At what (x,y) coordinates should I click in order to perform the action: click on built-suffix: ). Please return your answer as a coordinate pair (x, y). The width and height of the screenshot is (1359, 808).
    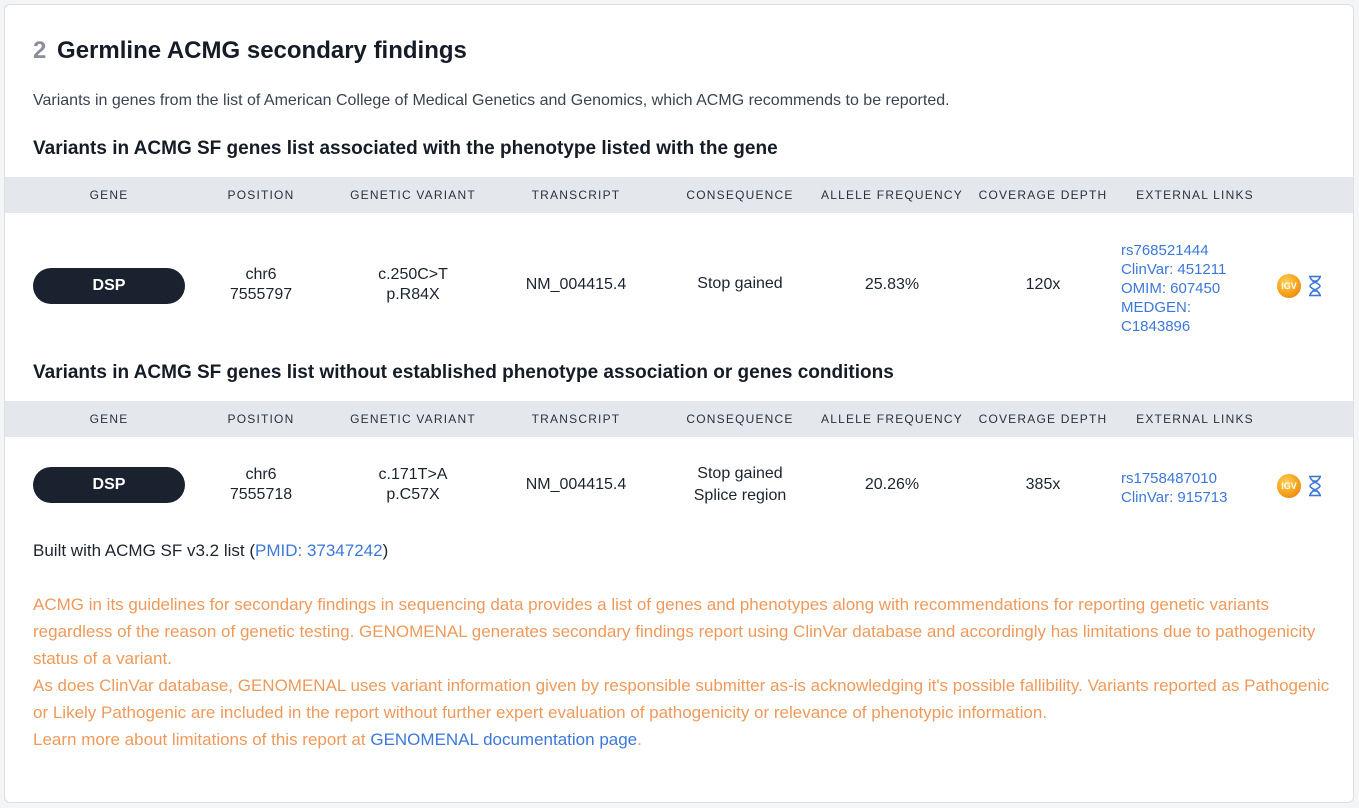
    Looking at the image, I should click on (385, 550).